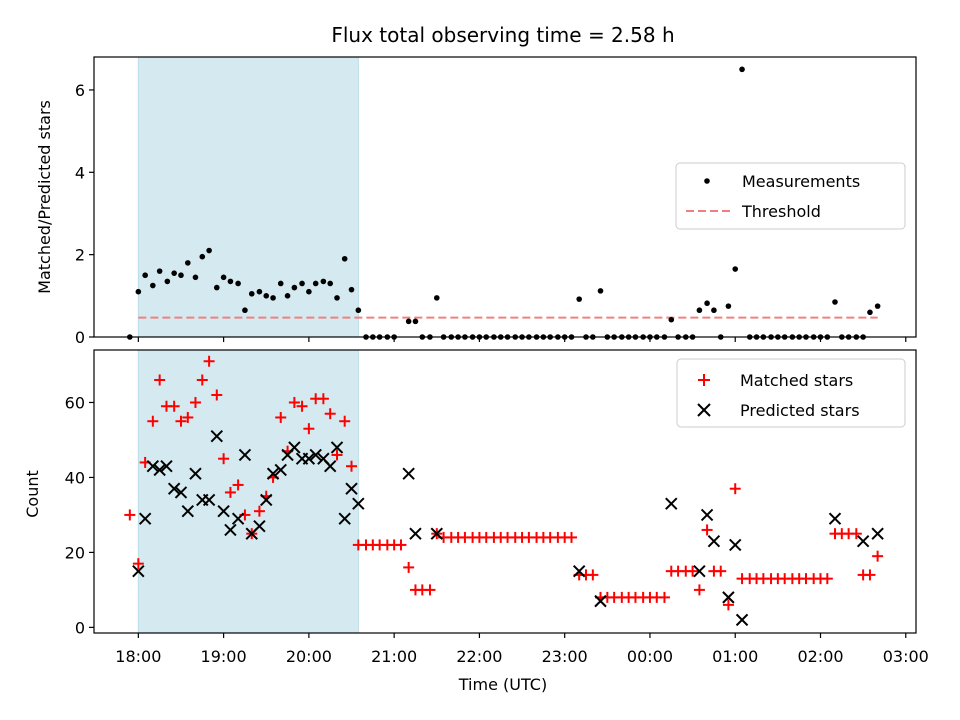 The height and width of the screenshot is (720, 960). What do you see at coordinates (704, 410) in the screenshot?
I see `legend-predicted-marker` at bounding box center [704, 410].